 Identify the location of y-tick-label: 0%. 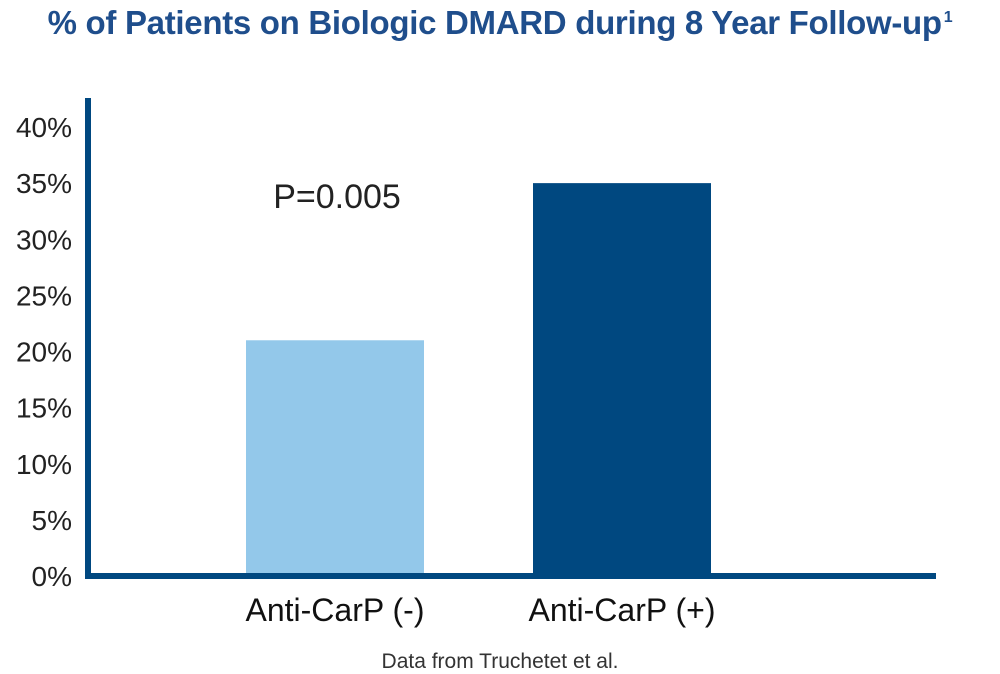
(52, 576).